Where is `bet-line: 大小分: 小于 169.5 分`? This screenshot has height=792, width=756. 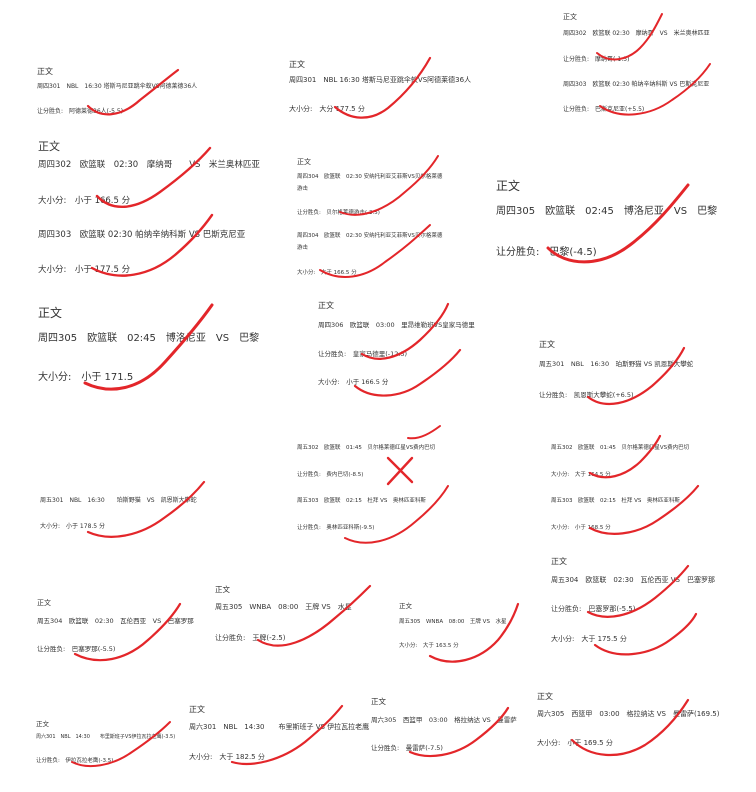
bet-line: 大小分: 小于 169.5 分 is located at coordinates (575, 743).